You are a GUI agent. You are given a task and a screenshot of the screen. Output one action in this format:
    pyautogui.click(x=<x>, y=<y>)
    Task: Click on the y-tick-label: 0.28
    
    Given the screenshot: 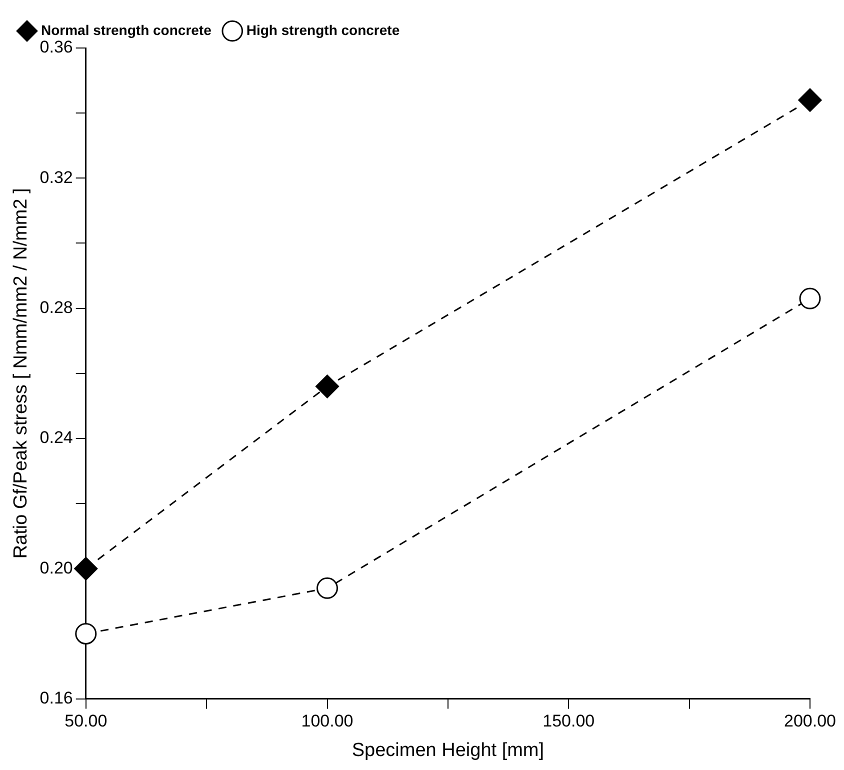 What is the action you would take?
    pyautogui.click(x=56, y=308)
    